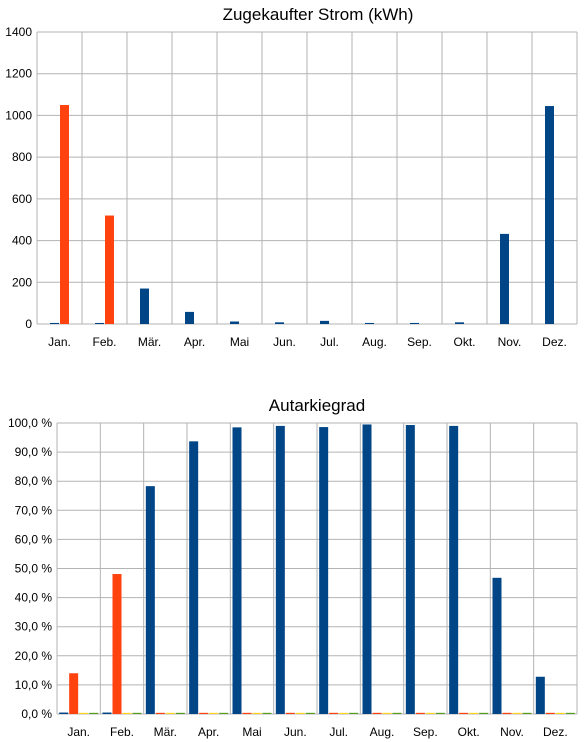 The height and width of the screenshot is (742, 587). Describe the element at coordinates (34, 627) in the screenshot. I see `y-tick-label: 30,0 %` at that location.